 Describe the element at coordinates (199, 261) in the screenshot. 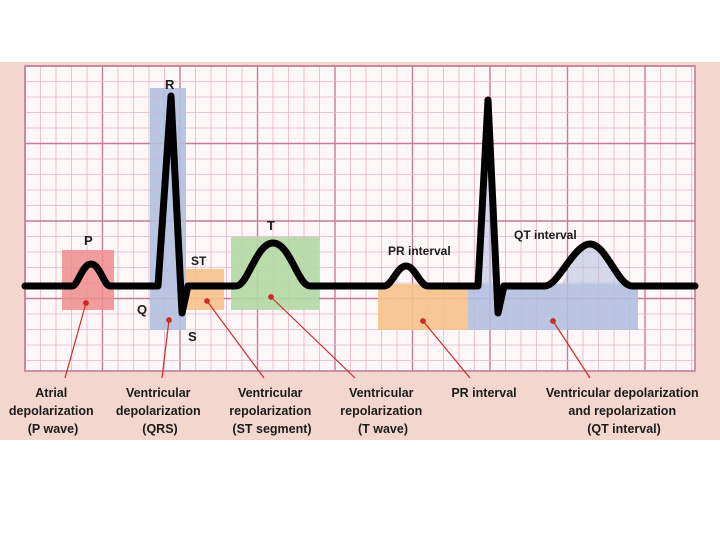

I see `st-segment-label: ST` at that location.